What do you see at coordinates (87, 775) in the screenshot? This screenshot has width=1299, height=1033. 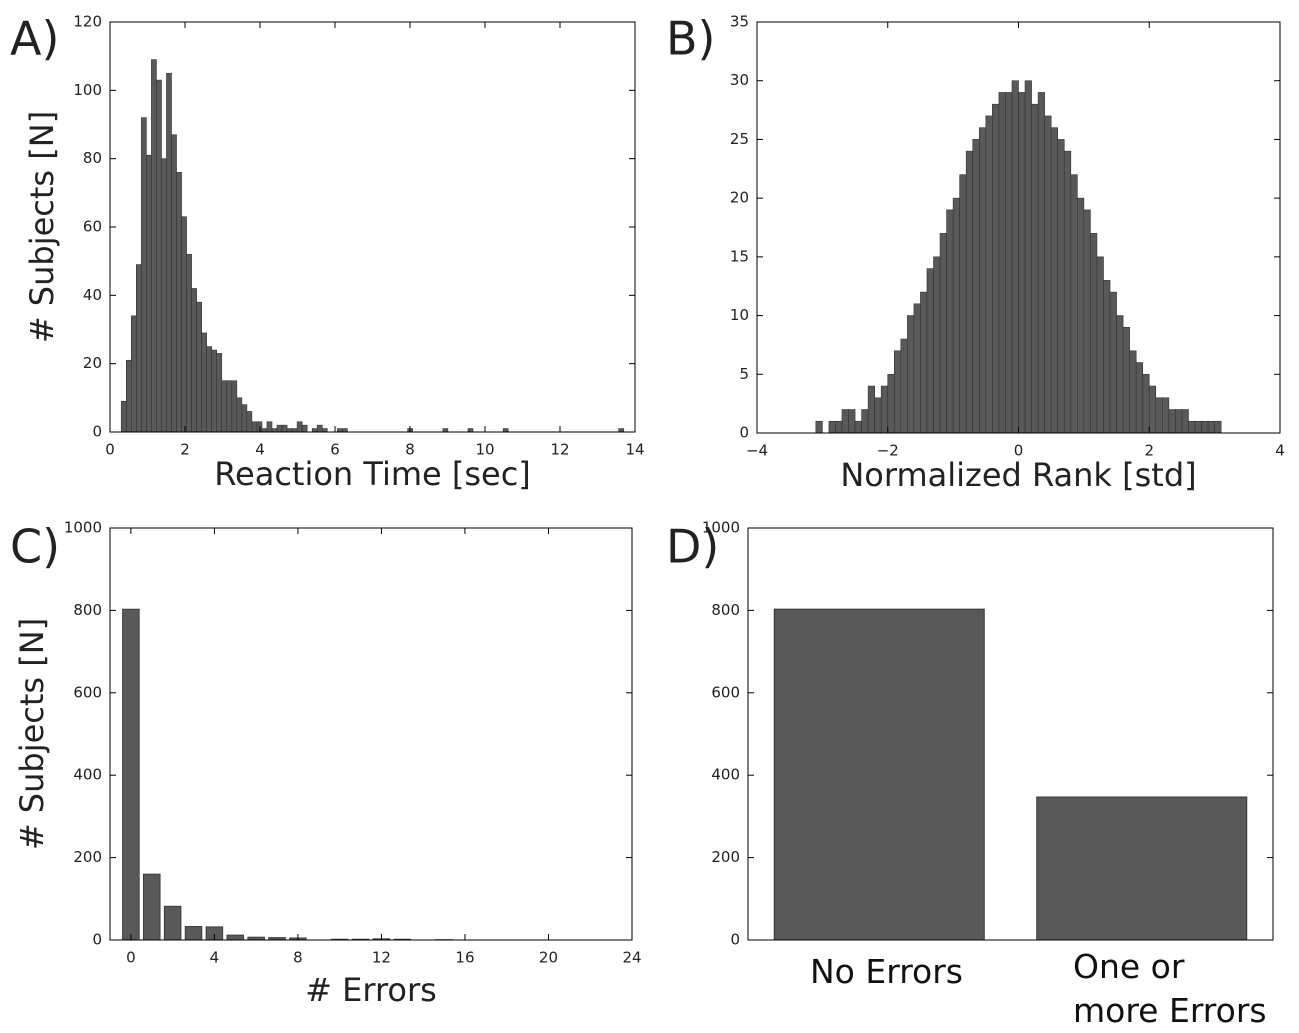 I see `y-tick-label: 400` at bounding box center [87, 775].